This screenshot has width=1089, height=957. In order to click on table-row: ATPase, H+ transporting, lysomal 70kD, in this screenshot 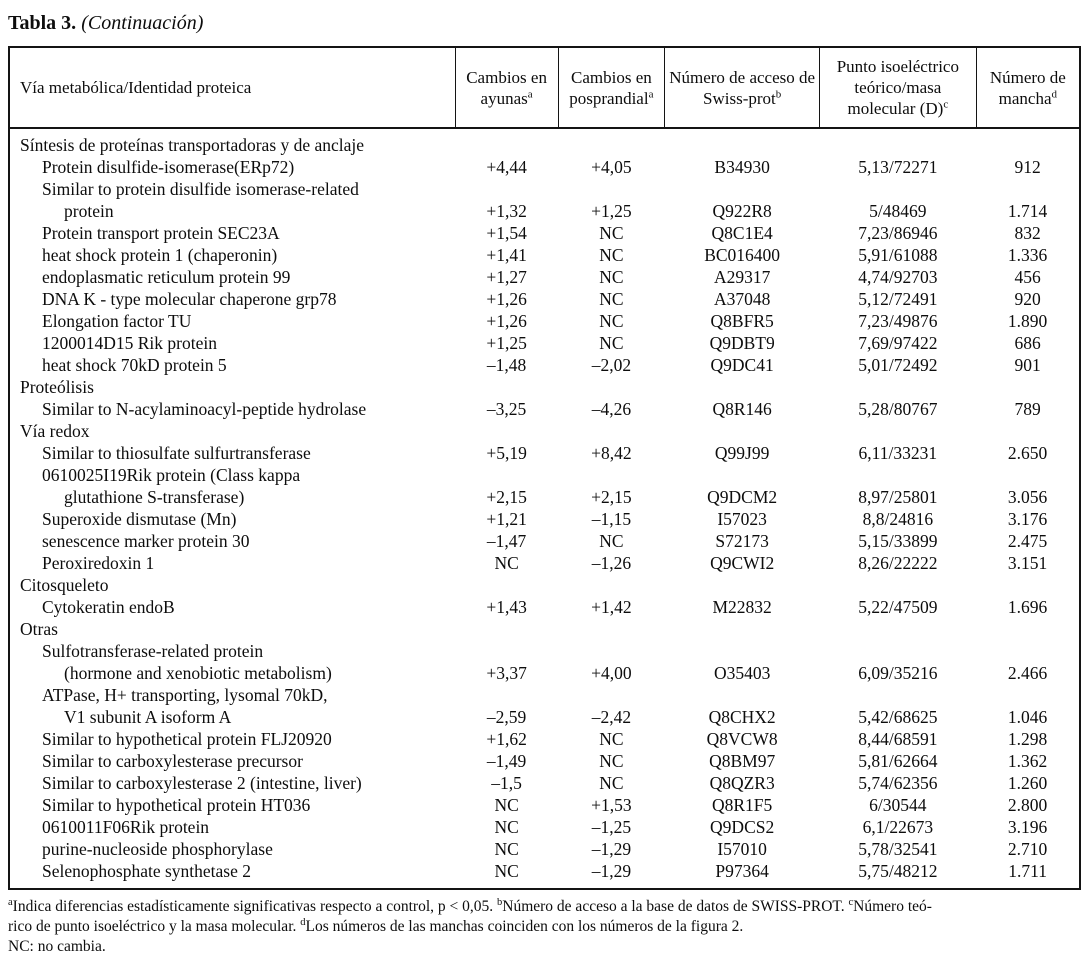, I will do `click(544, 695)`.